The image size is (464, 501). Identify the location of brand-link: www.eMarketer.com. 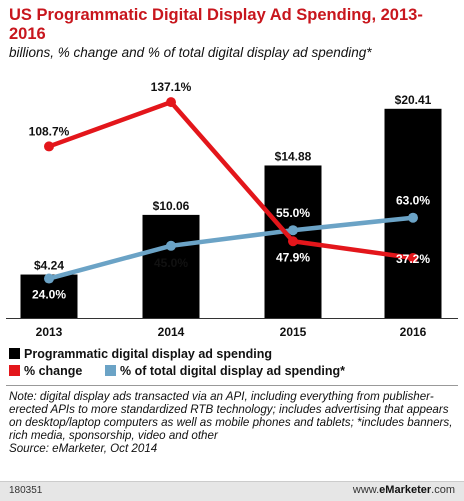
(404, 490).